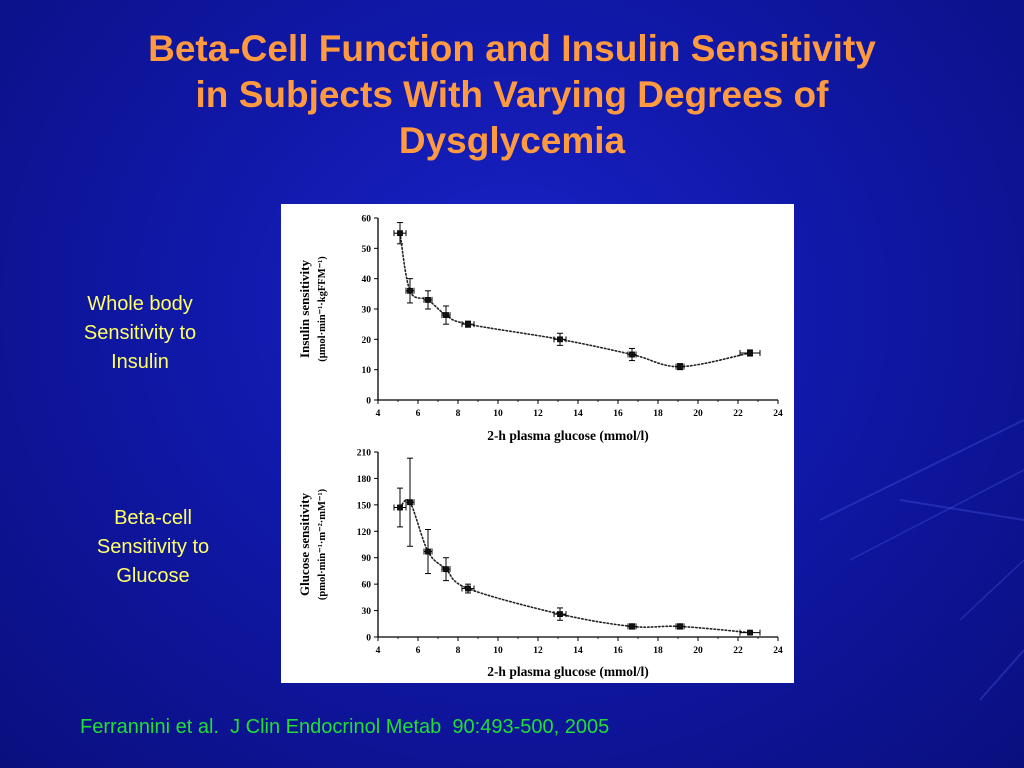 Image resolution: width=1024 pixels, height=768 pixels. Describe the element at coordinates (364, 454) in the screenshot. I see `y-tick-label: 210` at that location.